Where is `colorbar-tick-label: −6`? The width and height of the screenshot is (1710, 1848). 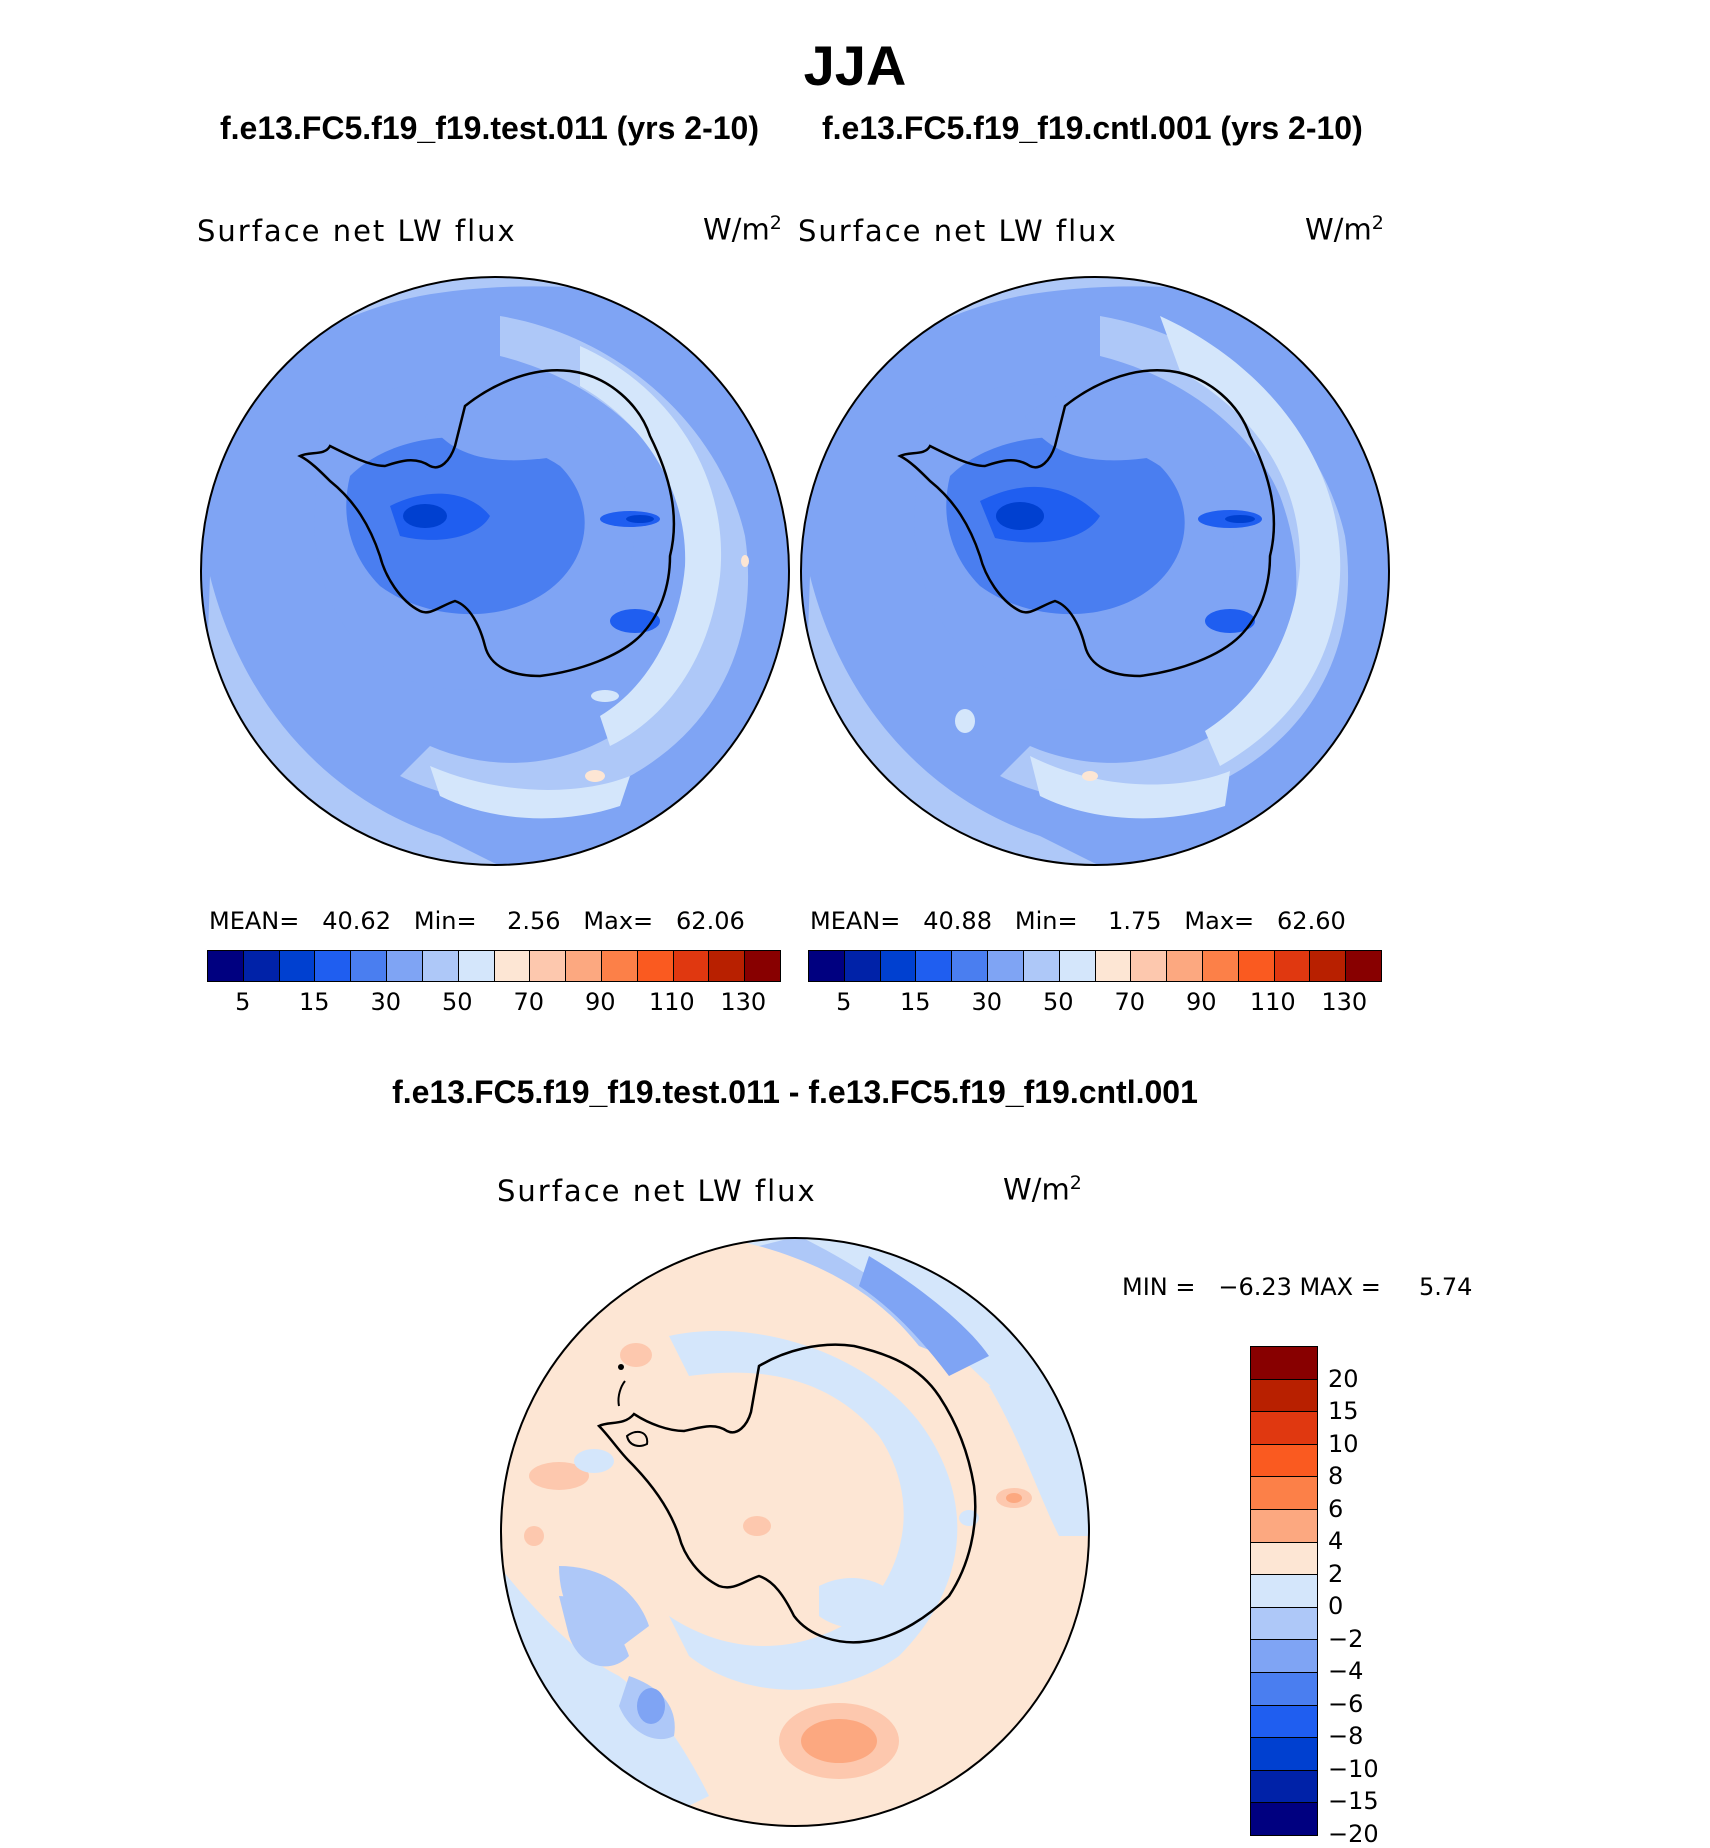
colorbar-tick-label: −6 is located at coordinates (1346, 1703).